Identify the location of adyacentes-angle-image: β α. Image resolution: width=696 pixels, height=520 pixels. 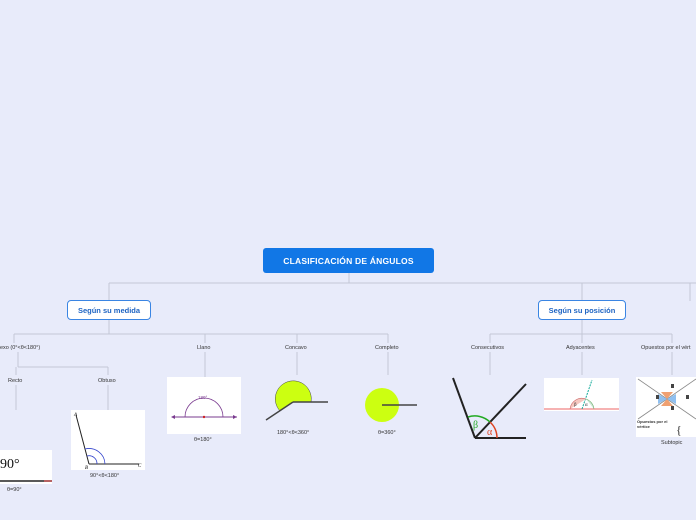
(581, 394).